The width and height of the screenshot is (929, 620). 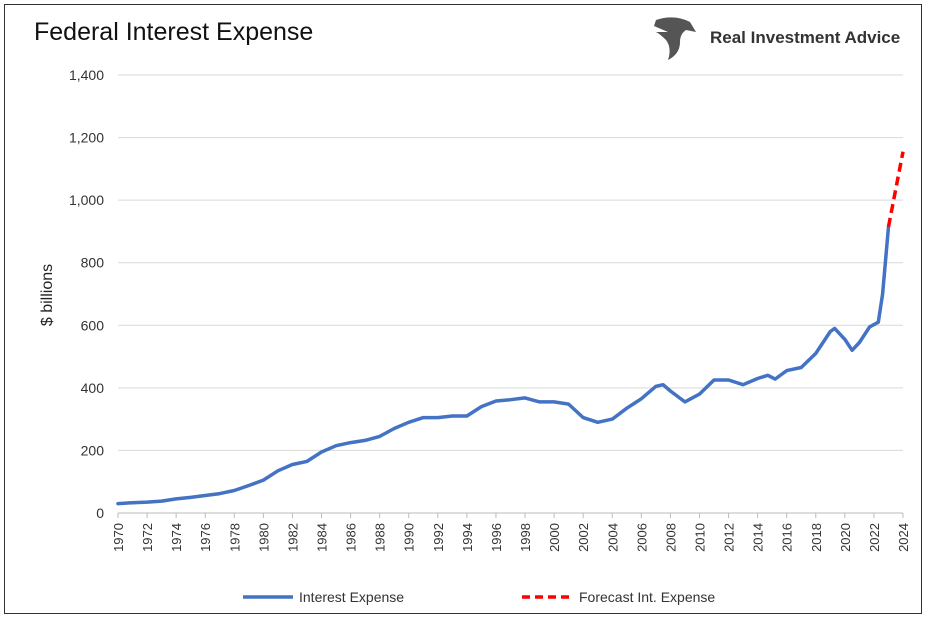 What do you see at coordinates (525, 537) in the screenshot?
I see `x-tick-label: 1998` at bounding box center [525, 537].